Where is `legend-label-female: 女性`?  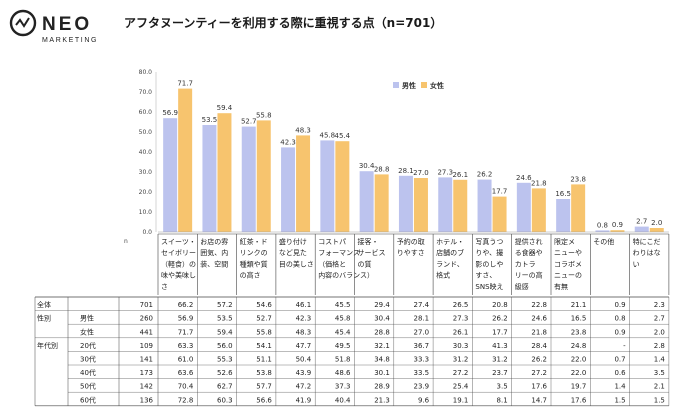
legend-label-female: 女性 is located at coordinates (437, 85).